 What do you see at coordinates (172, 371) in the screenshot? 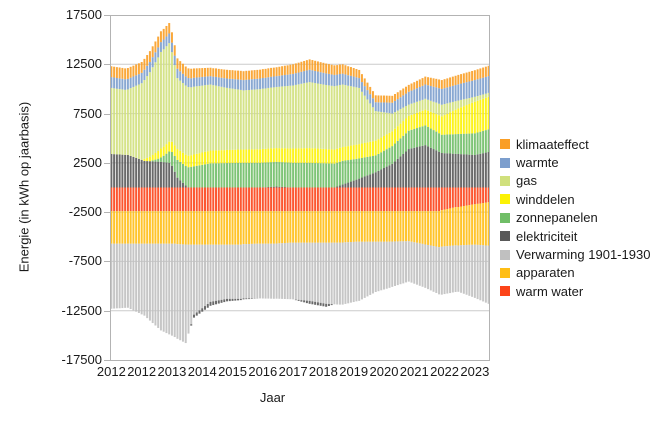
I see `x-tick-label: 2013` at bounding box center [172, 371].